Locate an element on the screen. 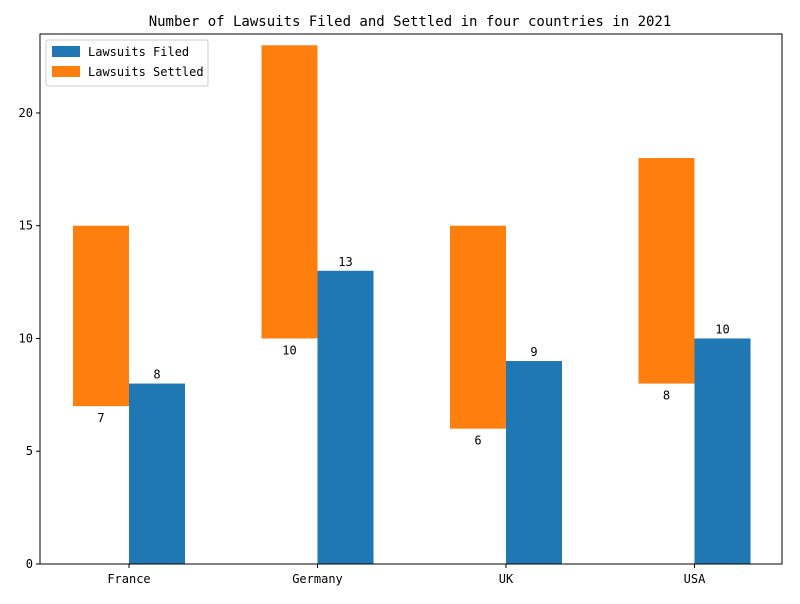 This screenshot has height=604, width=800. bar-filed-usa is located at coordinates (722, 451).